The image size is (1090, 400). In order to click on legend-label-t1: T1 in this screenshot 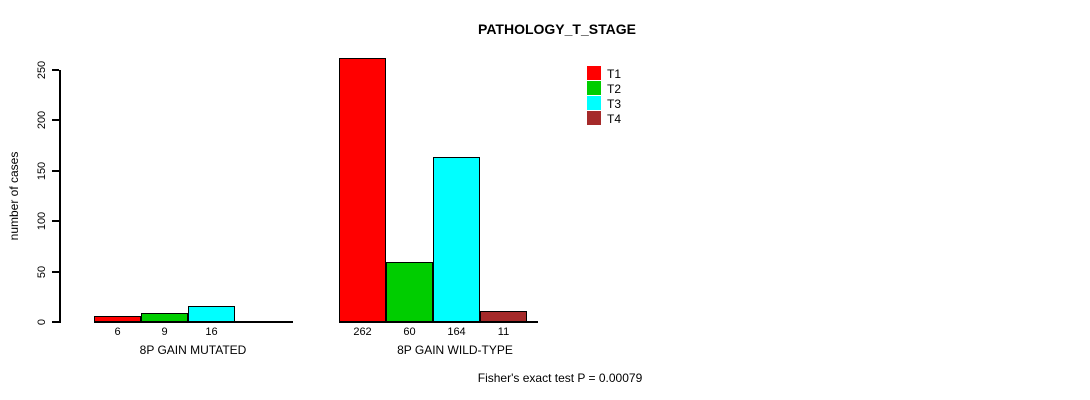, I will do `click(614, 74)`.